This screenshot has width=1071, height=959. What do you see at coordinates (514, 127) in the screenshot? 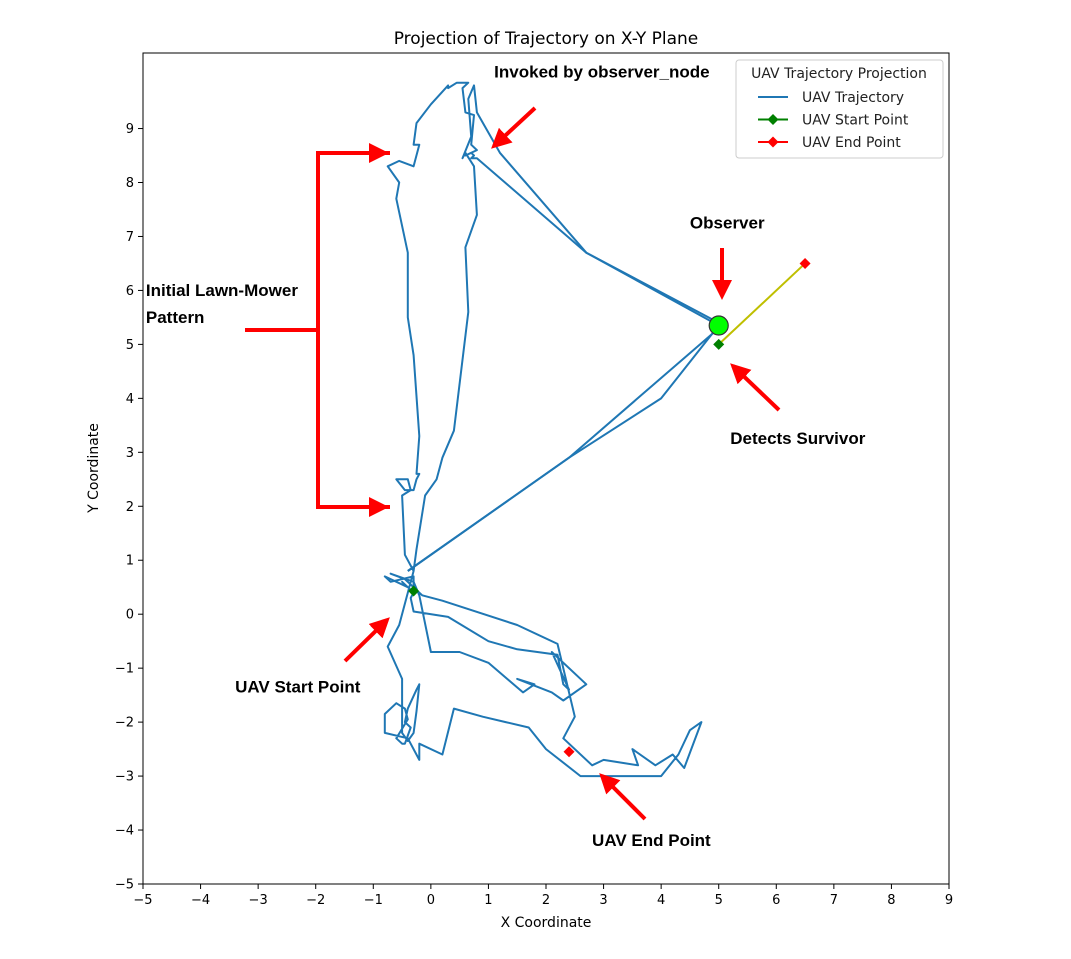
I see `arrow-invoked` at bounding box center [514, 127].